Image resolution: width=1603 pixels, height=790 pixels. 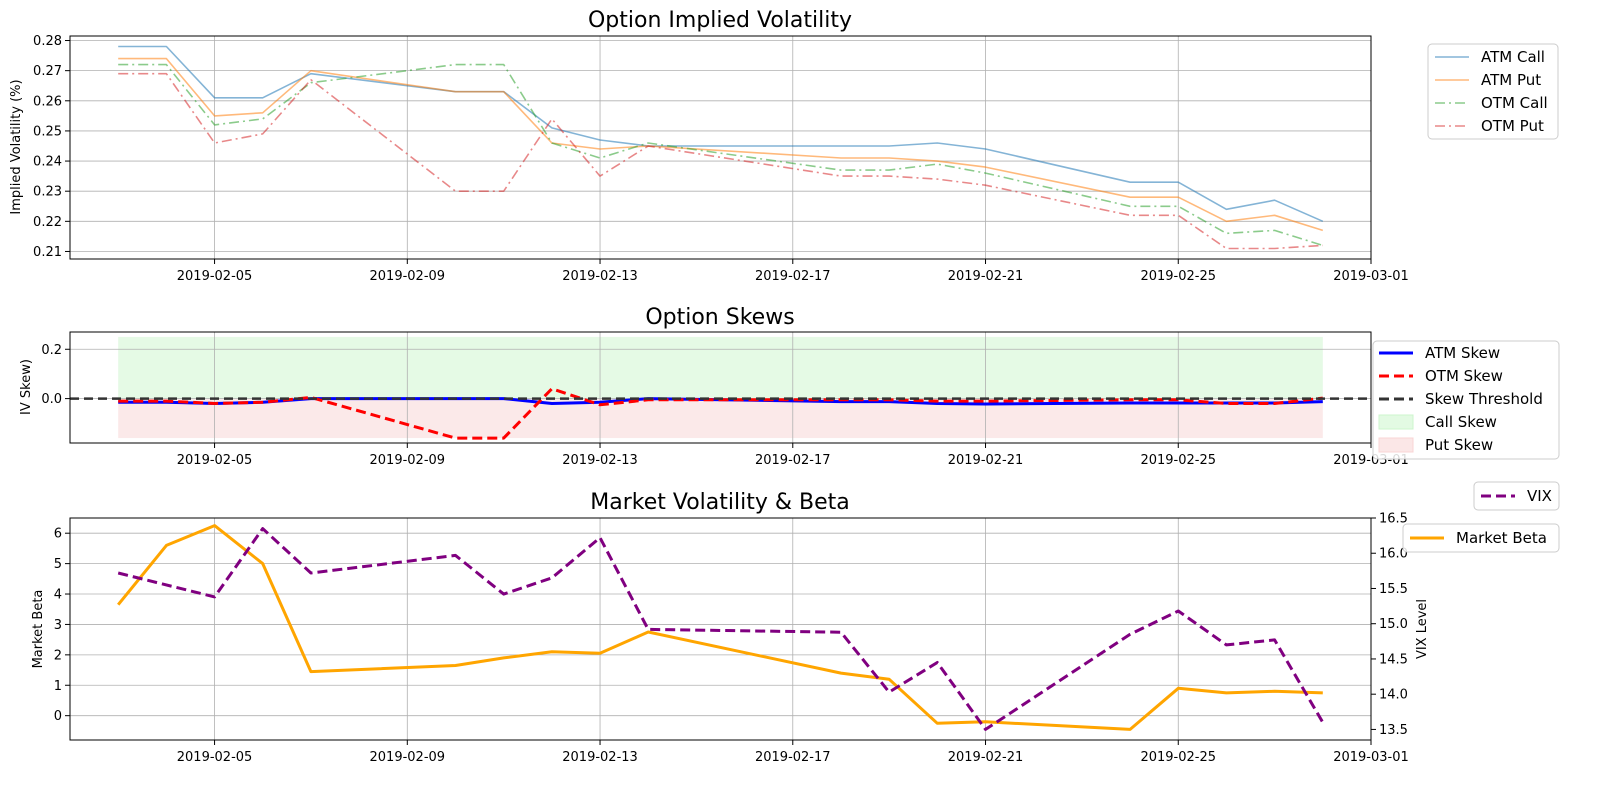 What do you see at coordinates (720, 20) in the screenshot?
I see `iv-chart-title: Option Implied Volatility` at bounding box center [720, 20].